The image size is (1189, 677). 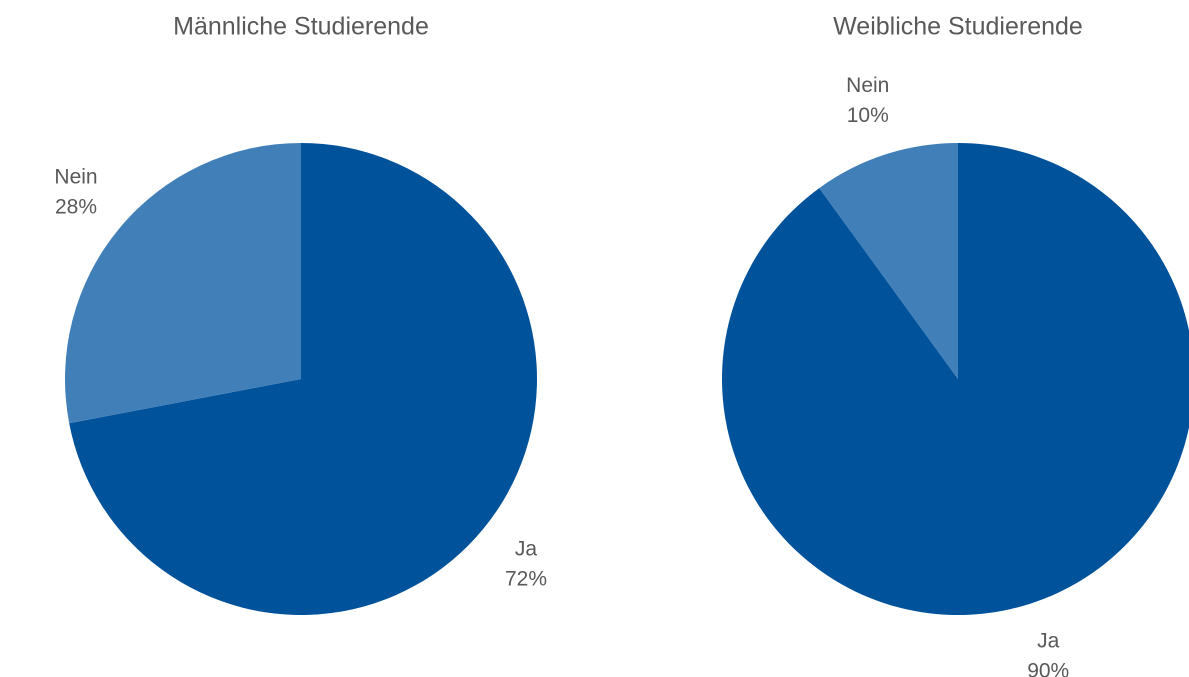 What do you see at coordinates (76, 206) in the screenshot?
I see `slice-value-label: 28%` at bounding box center [76, 206].